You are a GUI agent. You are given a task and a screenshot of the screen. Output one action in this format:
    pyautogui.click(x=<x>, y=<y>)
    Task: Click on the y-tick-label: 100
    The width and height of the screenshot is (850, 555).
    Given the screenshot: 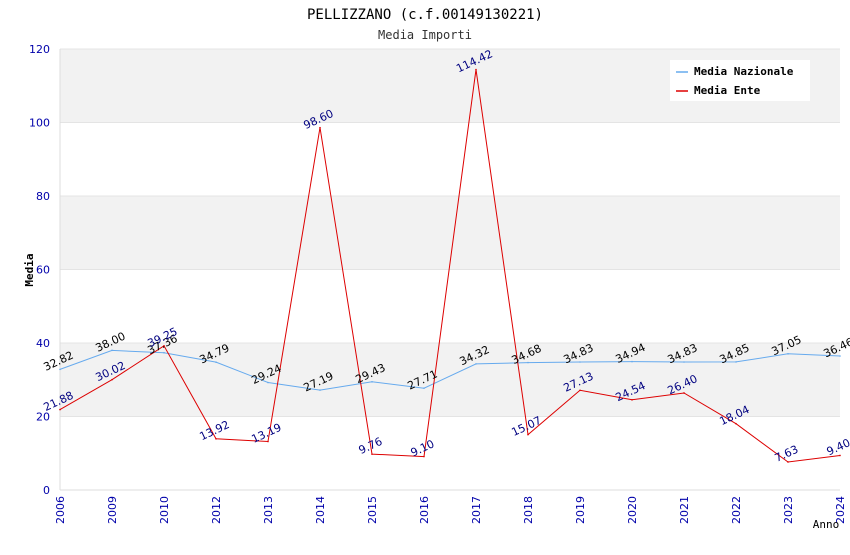 What is the action you would take?
    pyautogui.click(x=39, y=123)
    